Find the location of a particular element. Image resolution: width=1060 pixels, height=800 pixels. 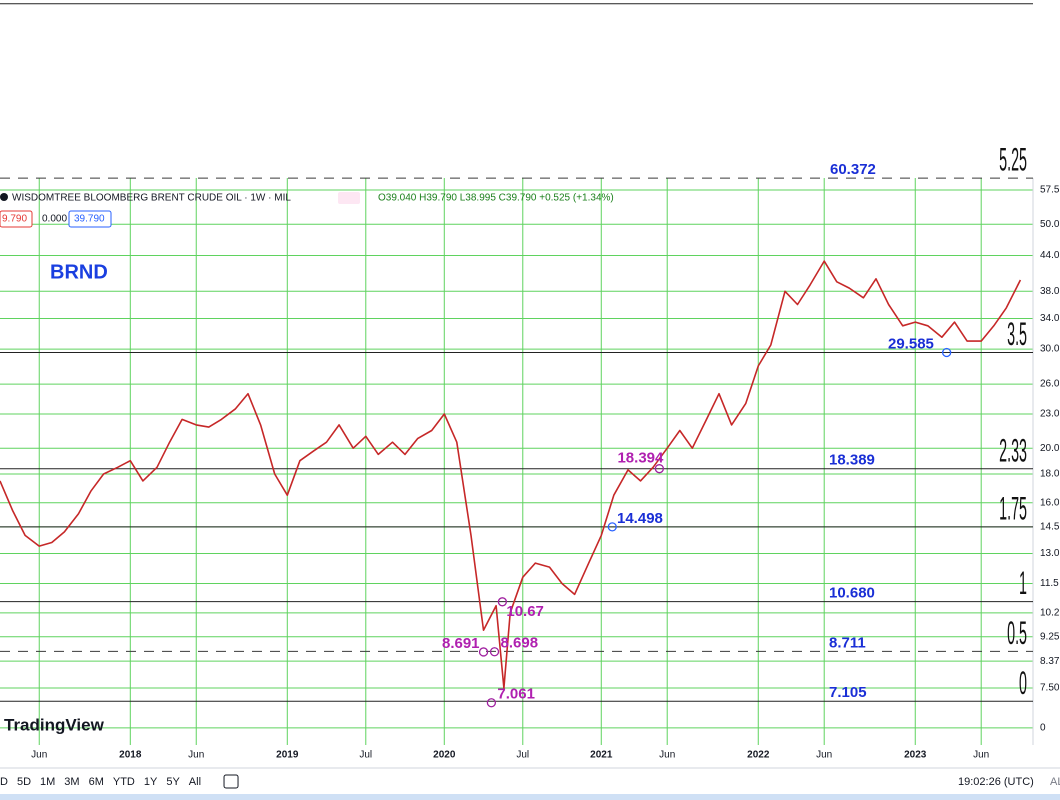

ask-box is located at coordinates (90, 219).